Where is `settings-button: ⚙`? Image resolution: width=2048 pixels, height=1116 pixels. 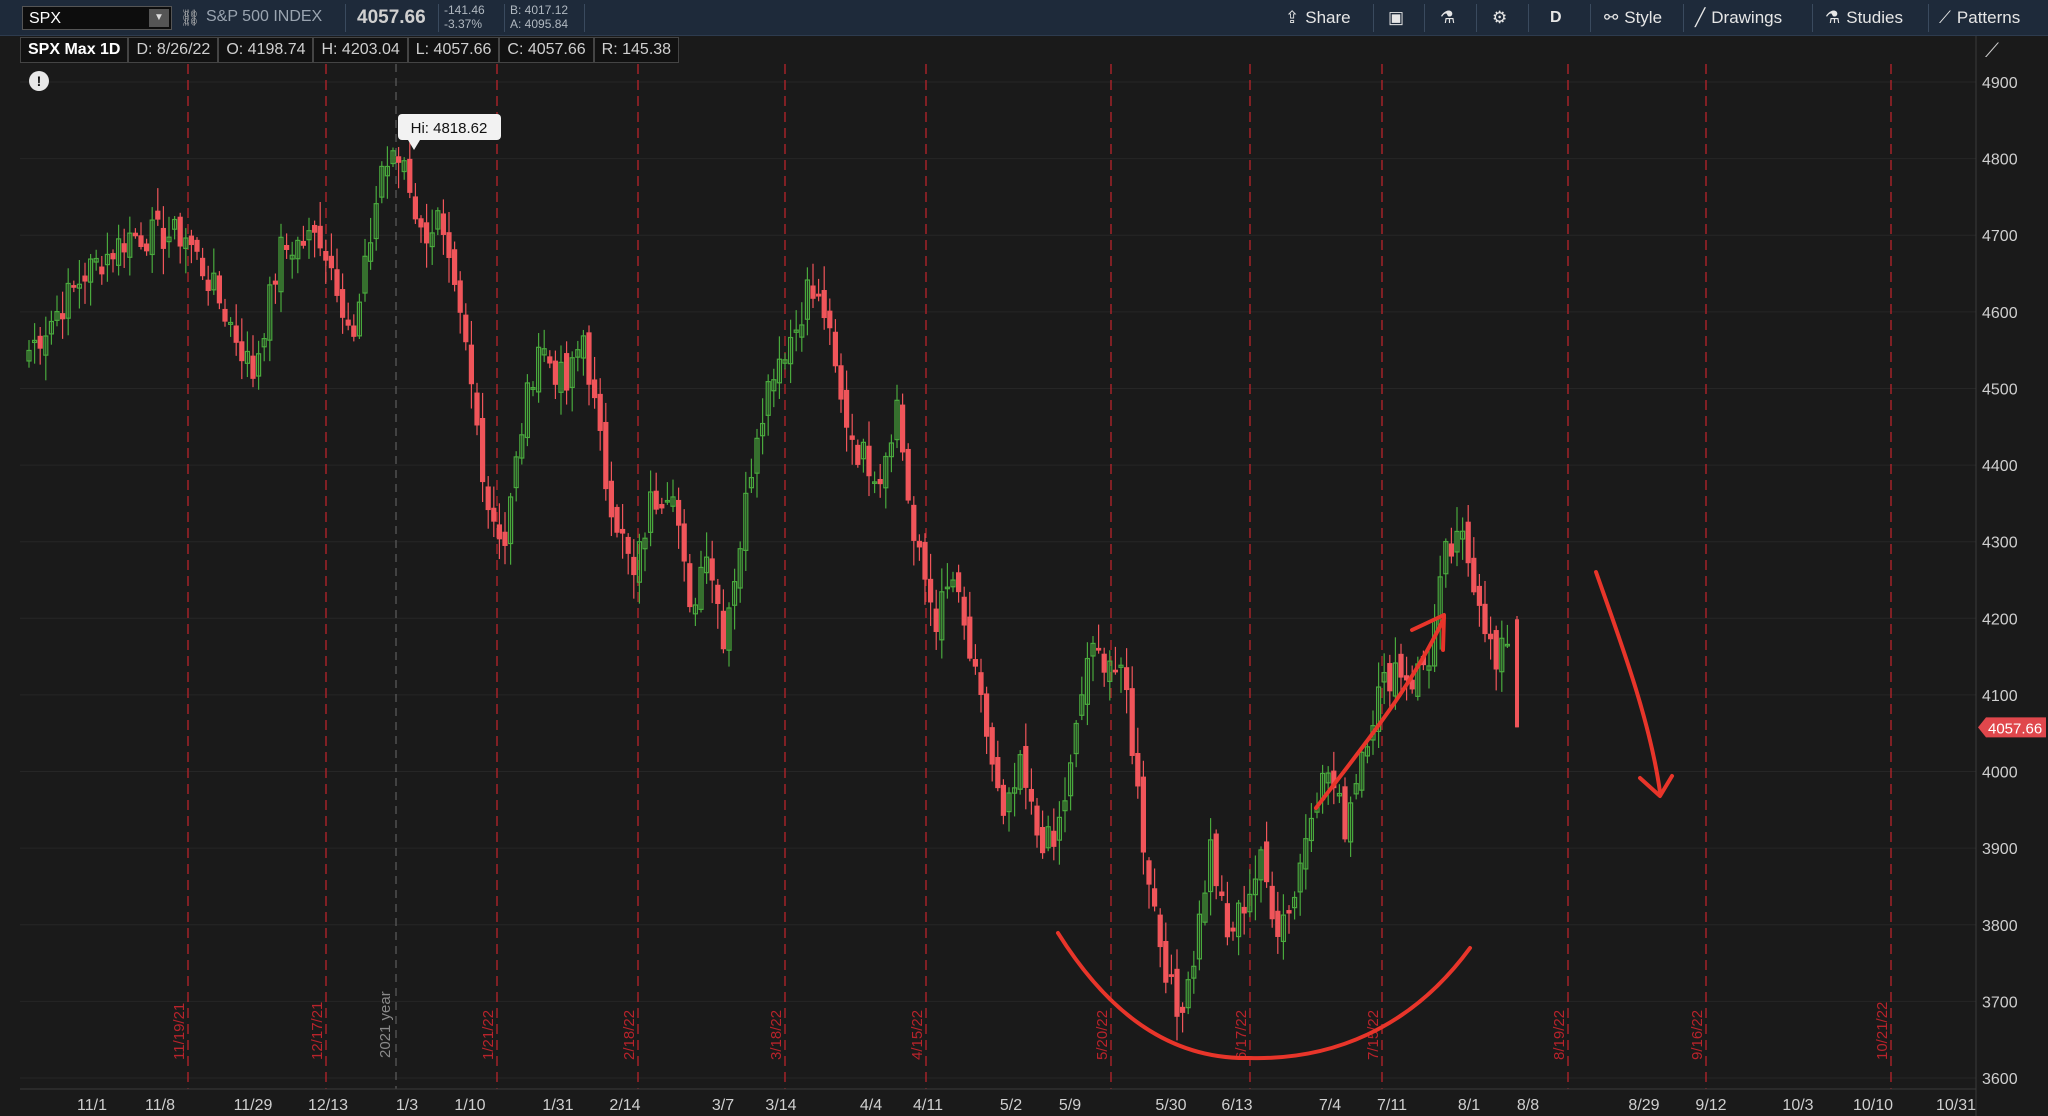 settings-button: ⚙ is located at coordinates (1499, 18).